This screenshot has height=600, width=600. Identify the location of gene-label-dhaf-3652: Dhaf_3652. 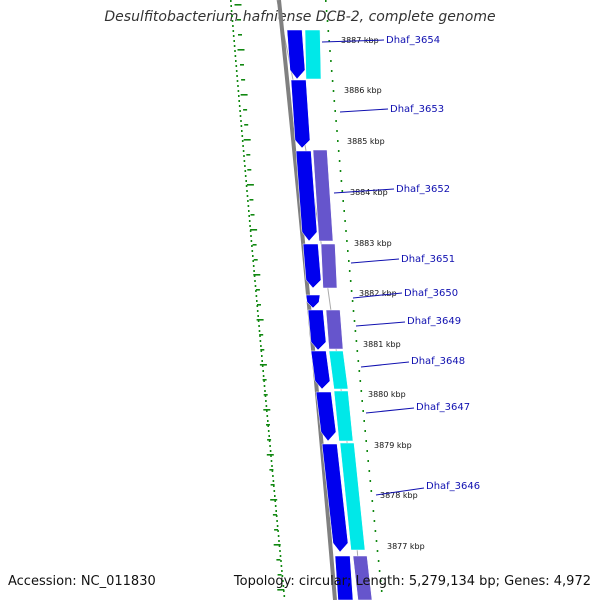
(423, 189).